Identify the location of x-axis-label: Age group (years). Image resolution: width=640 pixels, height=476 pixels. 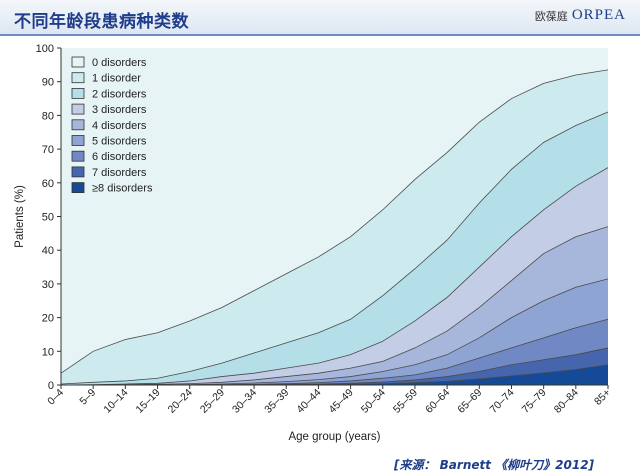
(334, 437).